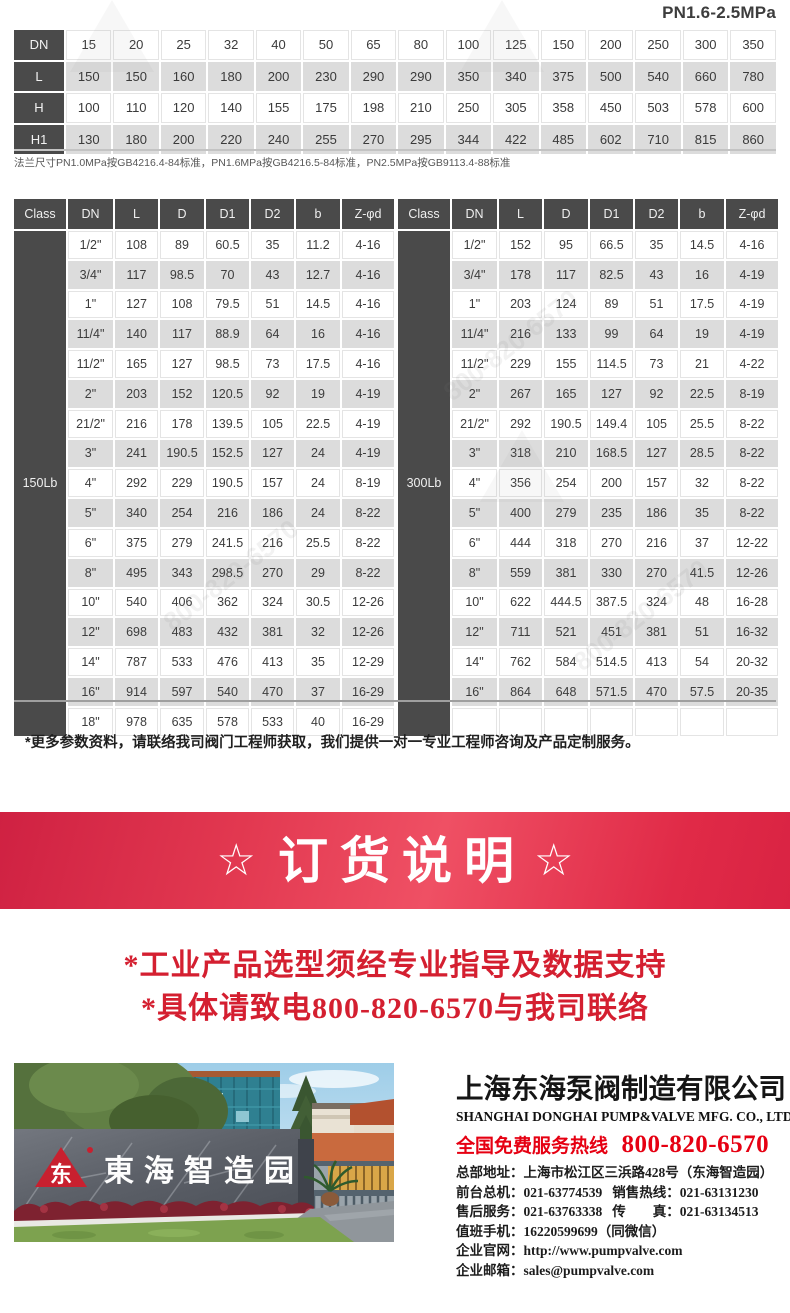 This screenshot has width=790, height=1313. Describe the element at coordinates (516, 76) in the screenshot. I see `dim-cell: 340` at that location.